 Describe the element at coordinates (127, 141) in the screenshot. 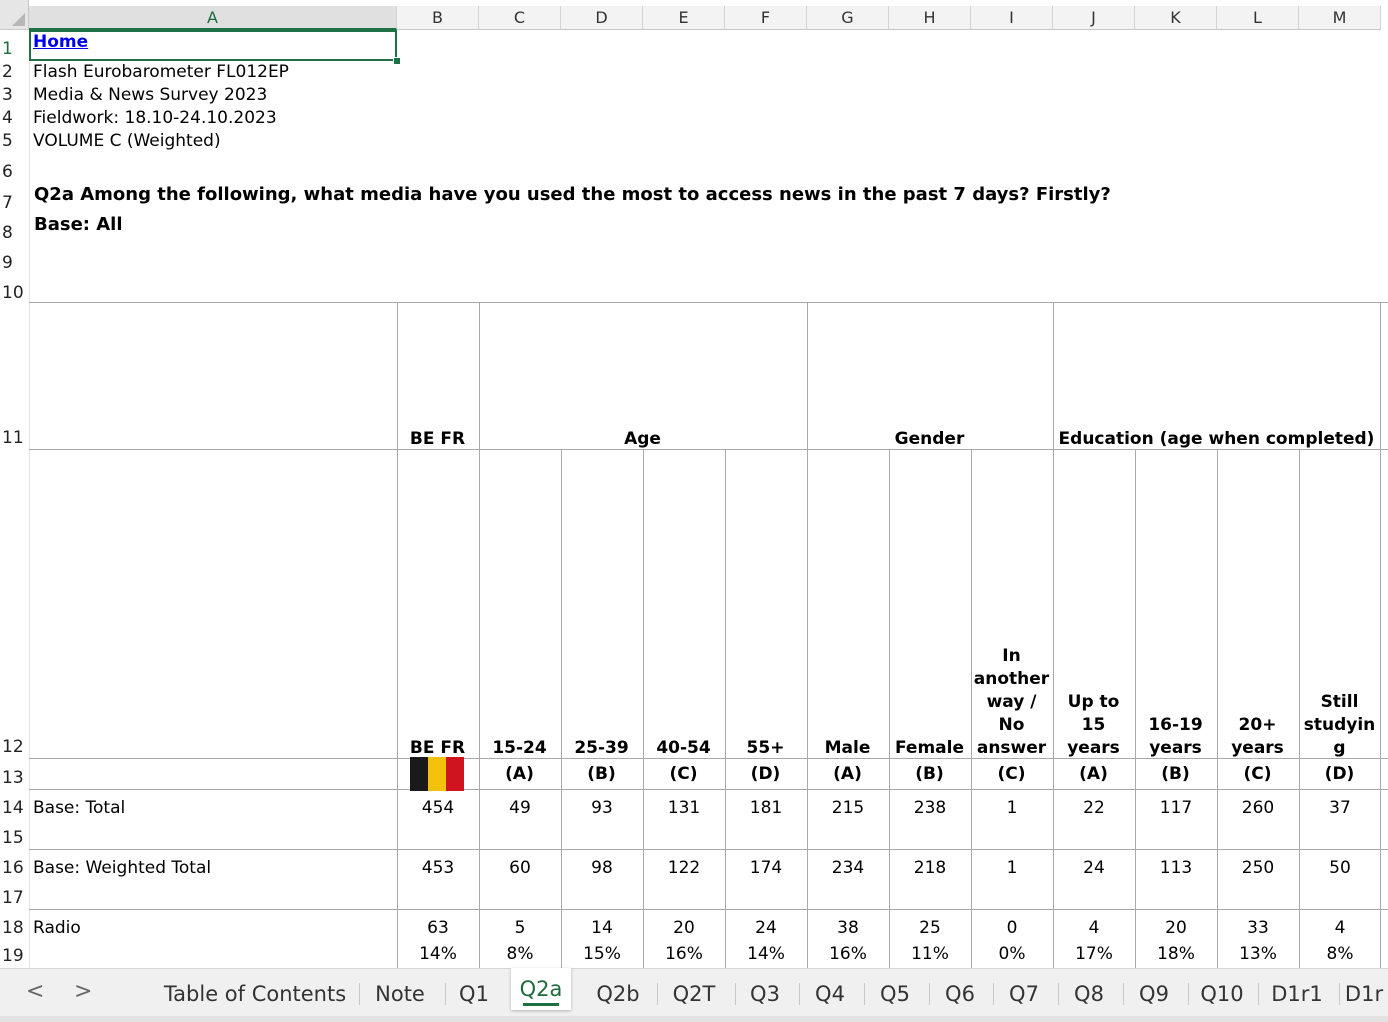

I see `volume-text: VOLUME C (Weighted)` at that location.